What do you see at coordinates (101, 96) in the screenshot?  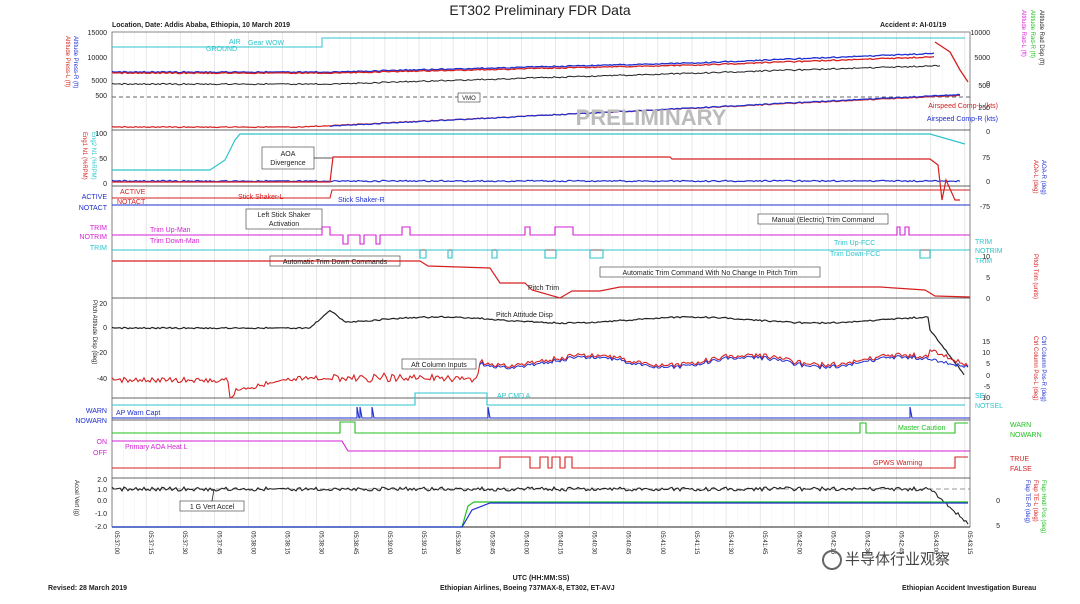 I see `y-tick-label: 500` at bounding box center [101, 96].